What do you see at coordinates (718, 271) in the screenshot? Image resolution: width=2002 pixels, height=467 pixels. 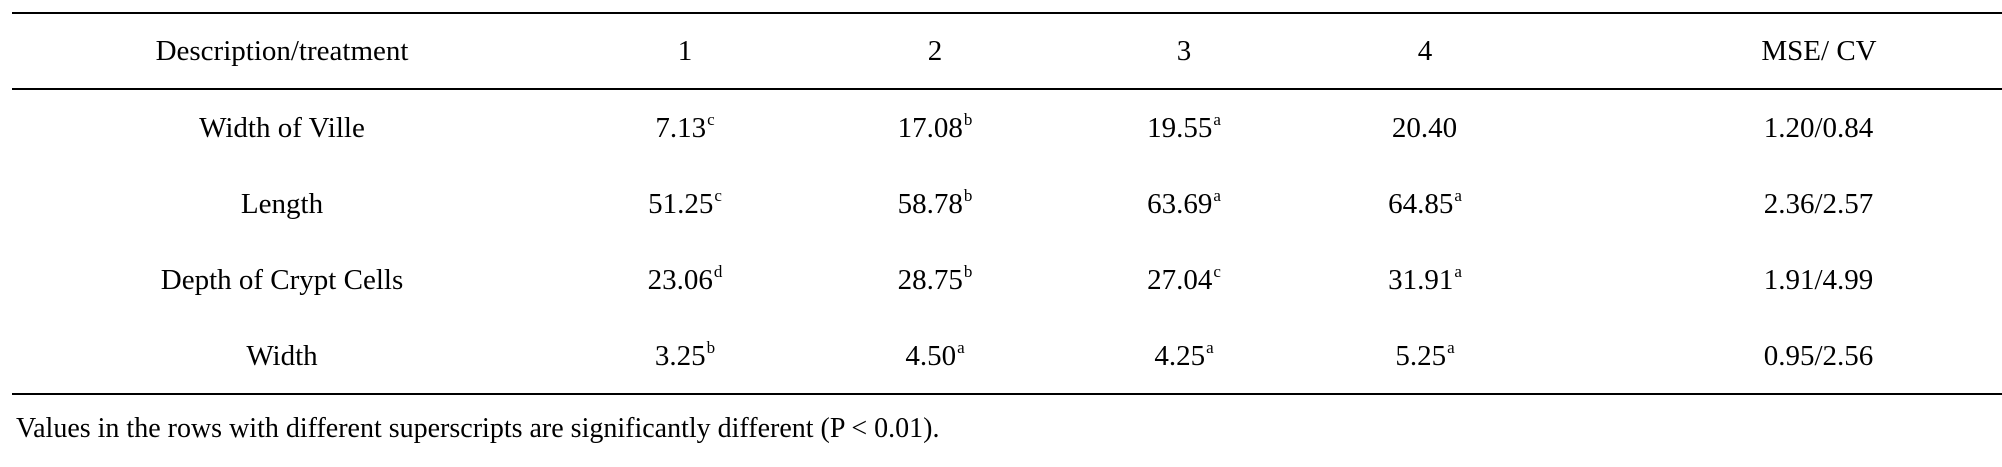 I see `cell-superscript: d` at bounding box center [718, 271].